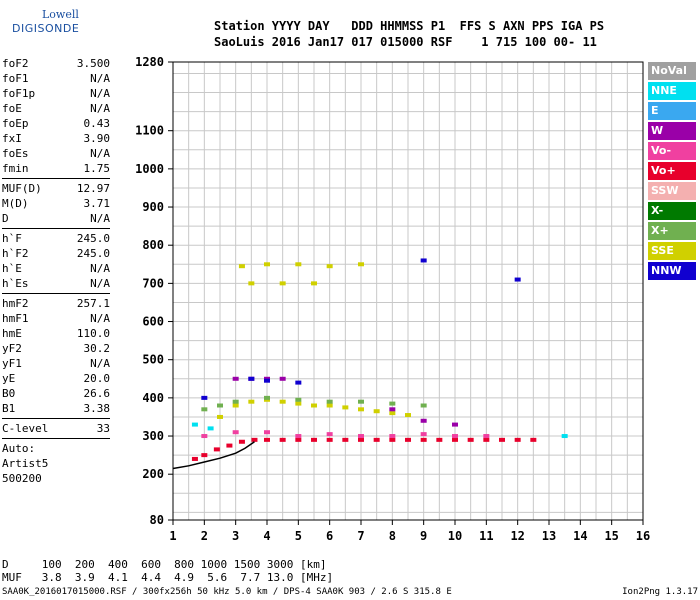  What do you see at coordinates (56, 188) in the screenshot?
I see `param-row: MUF(D) 12.97` at bounding box center [56, 188].